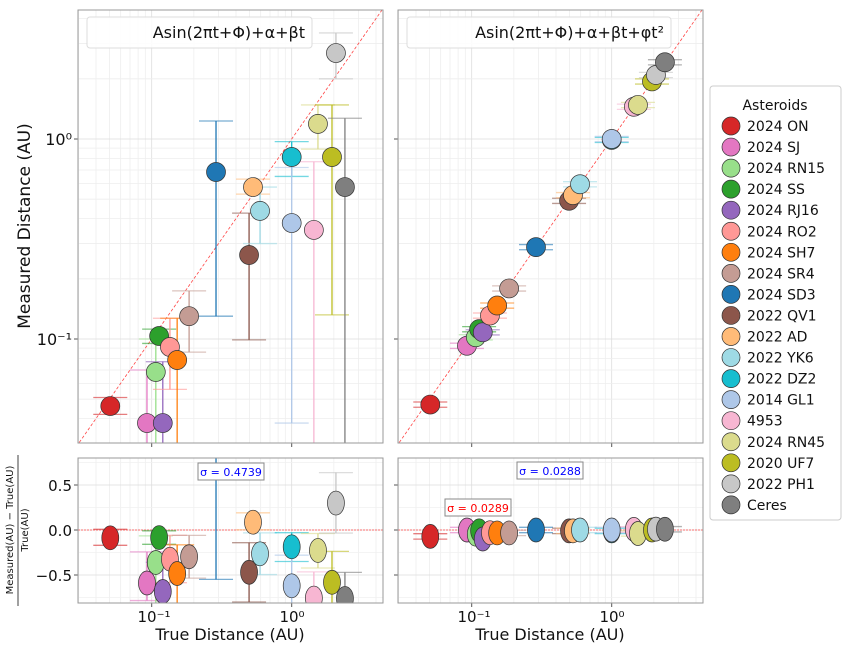  What do you see at coordinates (260, 554) in the screenshot?
I see `point-residual1-2022-yk6` at bounding box center [260, 554].